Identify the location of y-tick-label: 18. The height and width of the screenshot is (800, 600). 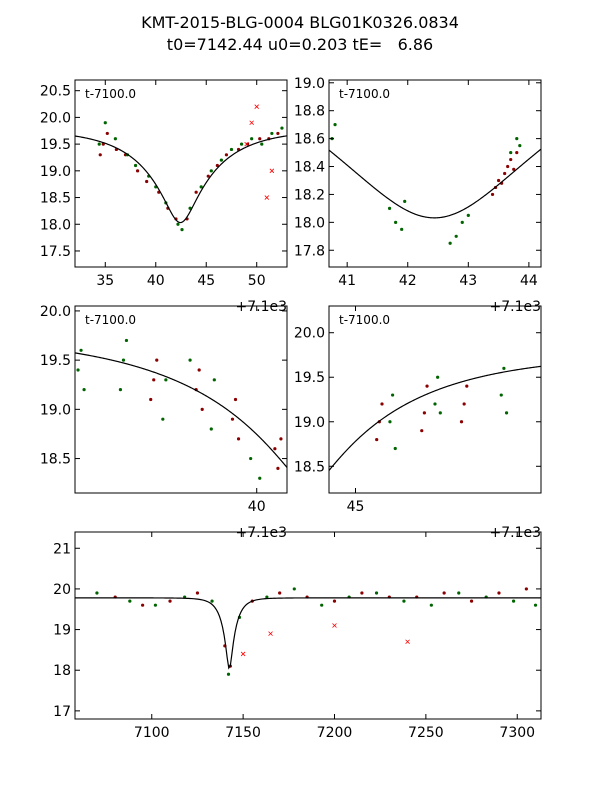
(62, 671).